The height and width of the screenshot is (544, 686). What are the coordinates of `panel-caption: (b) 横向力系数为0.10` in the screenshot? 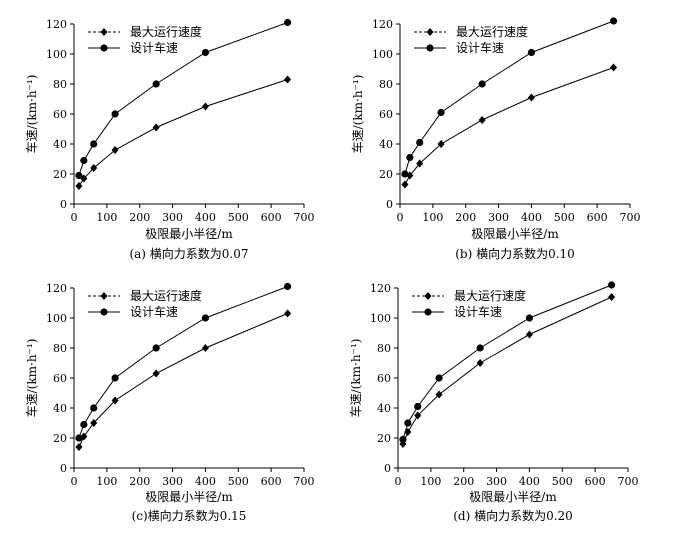 It's located at (515, 253).